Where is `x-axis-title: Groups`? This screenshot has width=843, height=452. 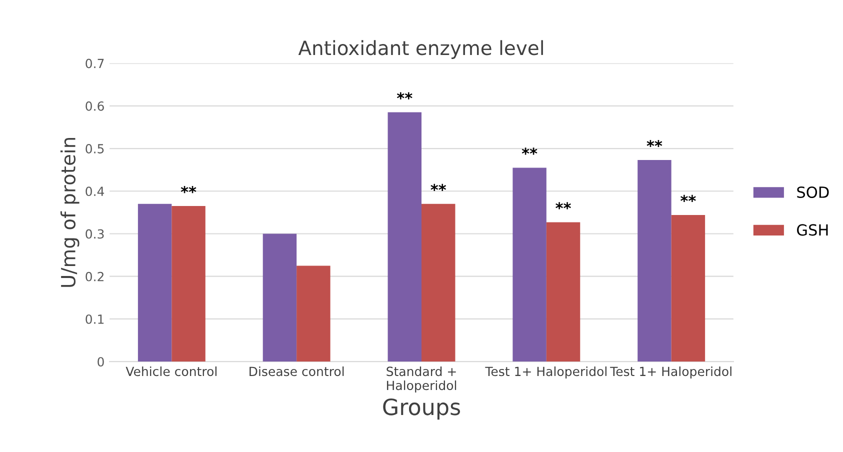 x-axis-title: Groups is located at coordinates (421, 409).